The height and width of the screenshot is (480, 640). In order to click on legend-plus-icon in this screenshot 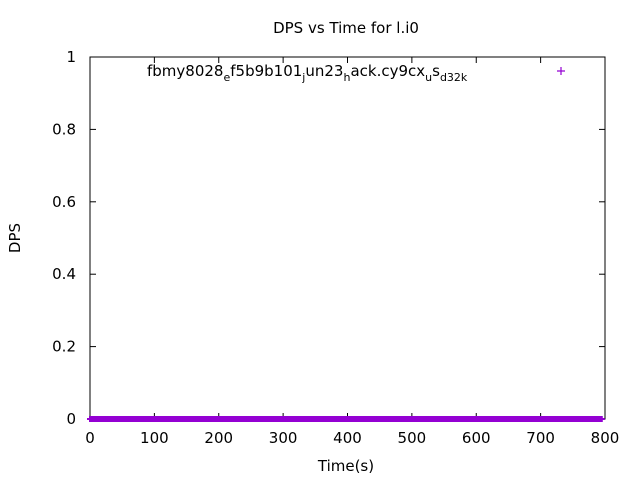, I will do `click(561, 71)`.